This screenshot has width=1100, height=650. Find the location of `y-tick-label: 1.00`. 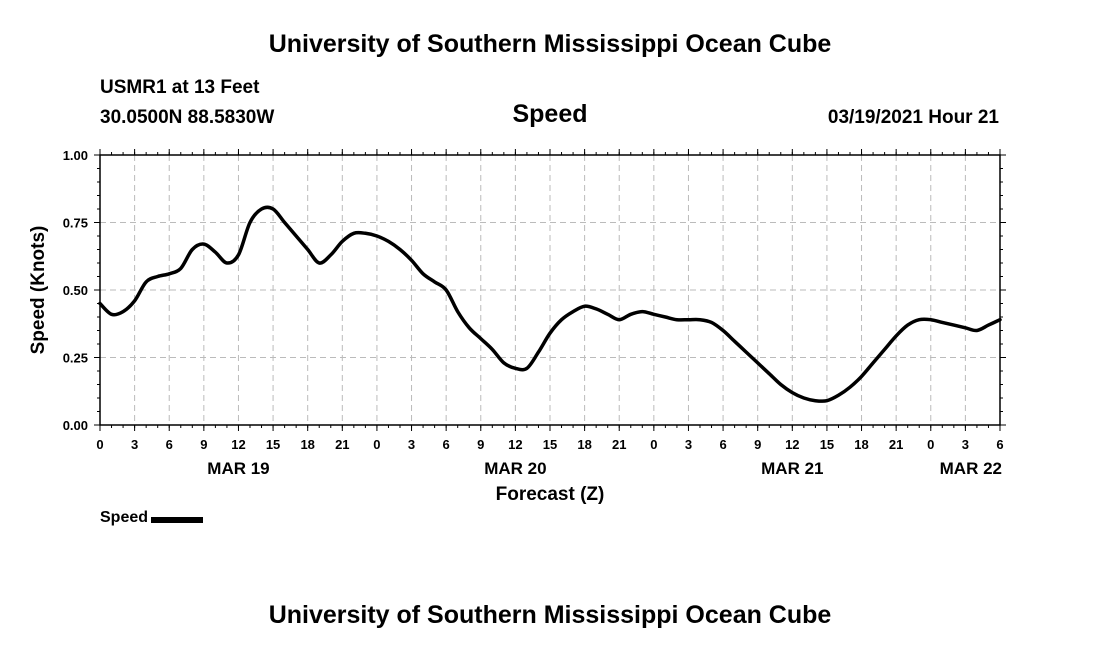

y-tick-label: 1.00 is located at coordinates (75, 155).